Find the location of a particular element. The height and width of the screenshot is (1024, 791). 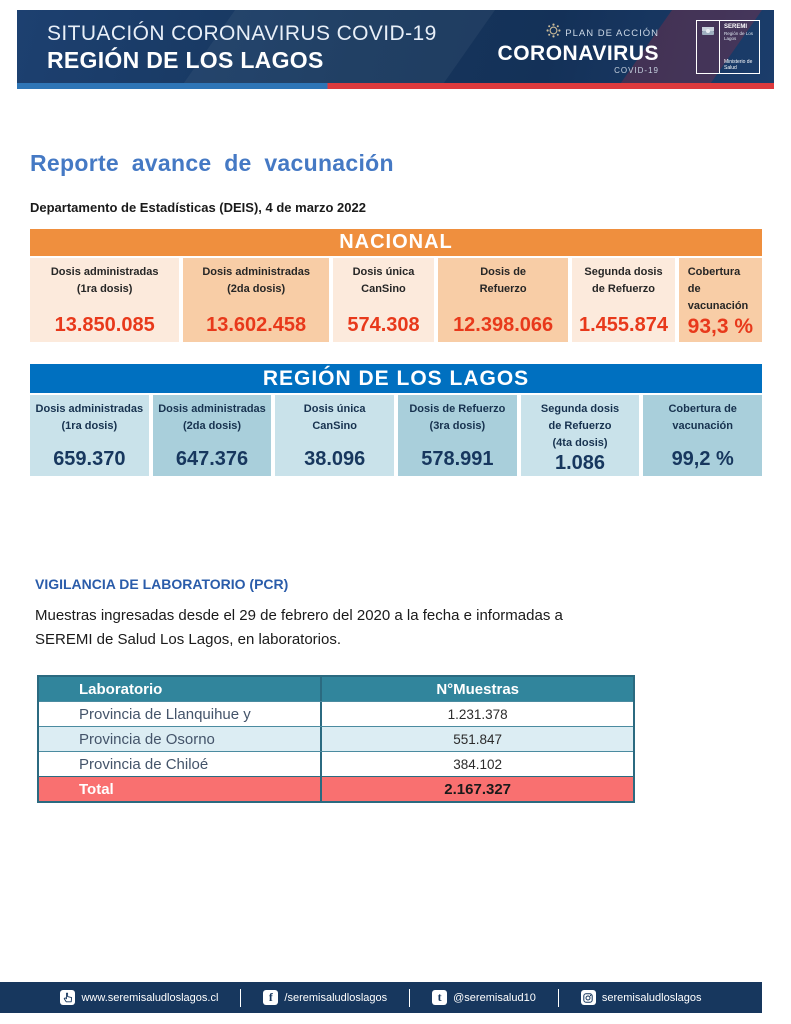

national-col-value: 12.398.066 is located at coordinates (503, 325).